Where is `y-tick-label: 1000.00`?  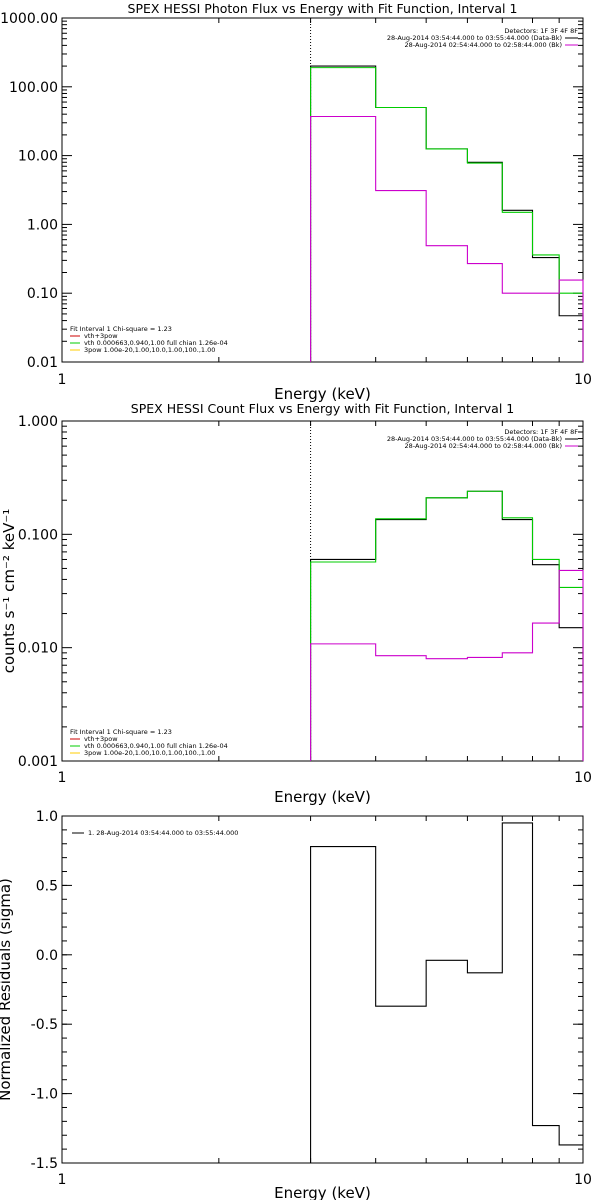
y-tick-label: 1000.00 is located at coordinates (29, 19).